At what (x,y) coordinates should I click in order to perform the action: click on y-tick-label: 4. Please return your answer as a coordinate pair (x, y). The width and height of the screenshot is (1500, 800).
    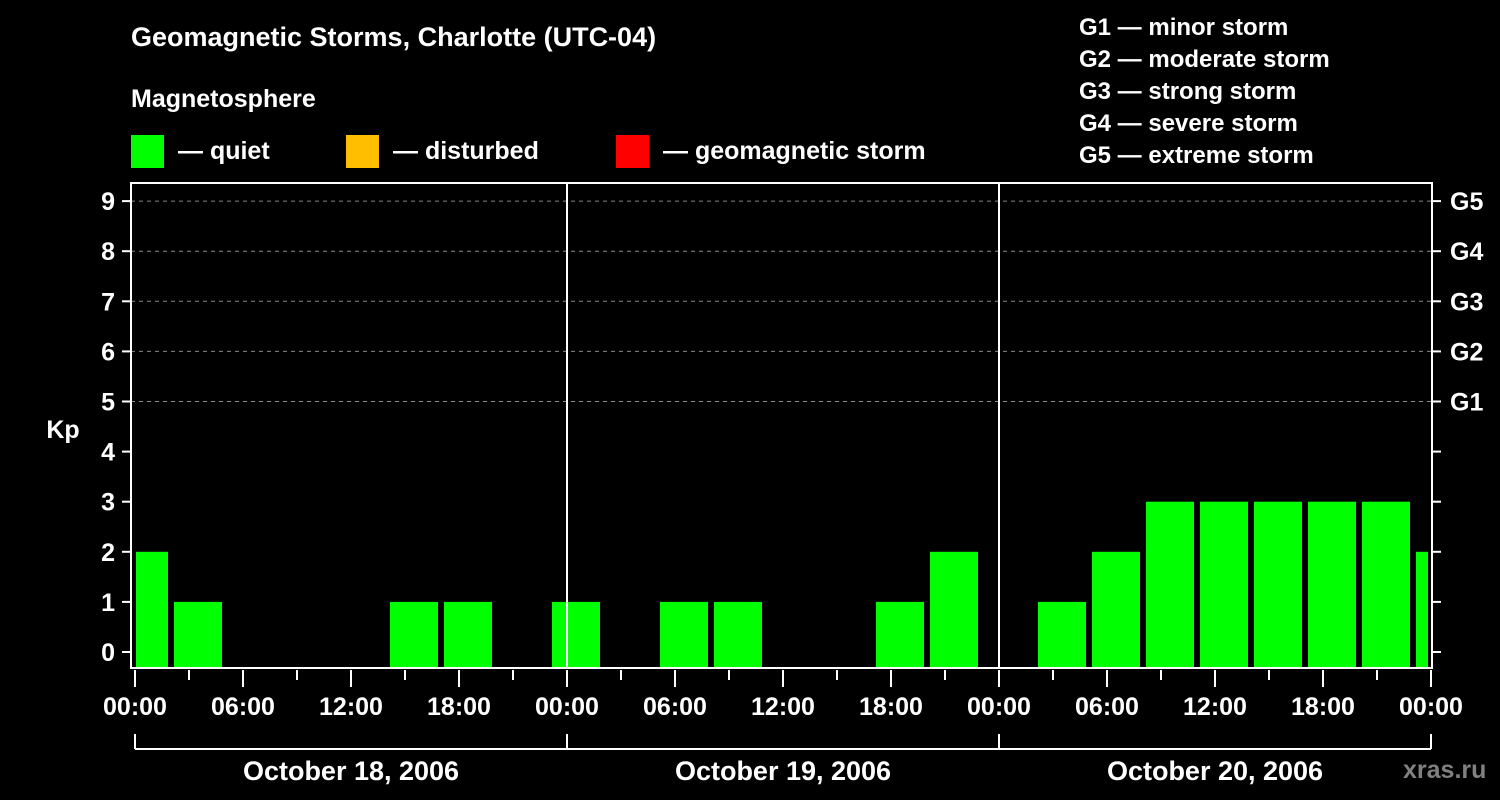
    Looking at the image, I should click on (108, 453).